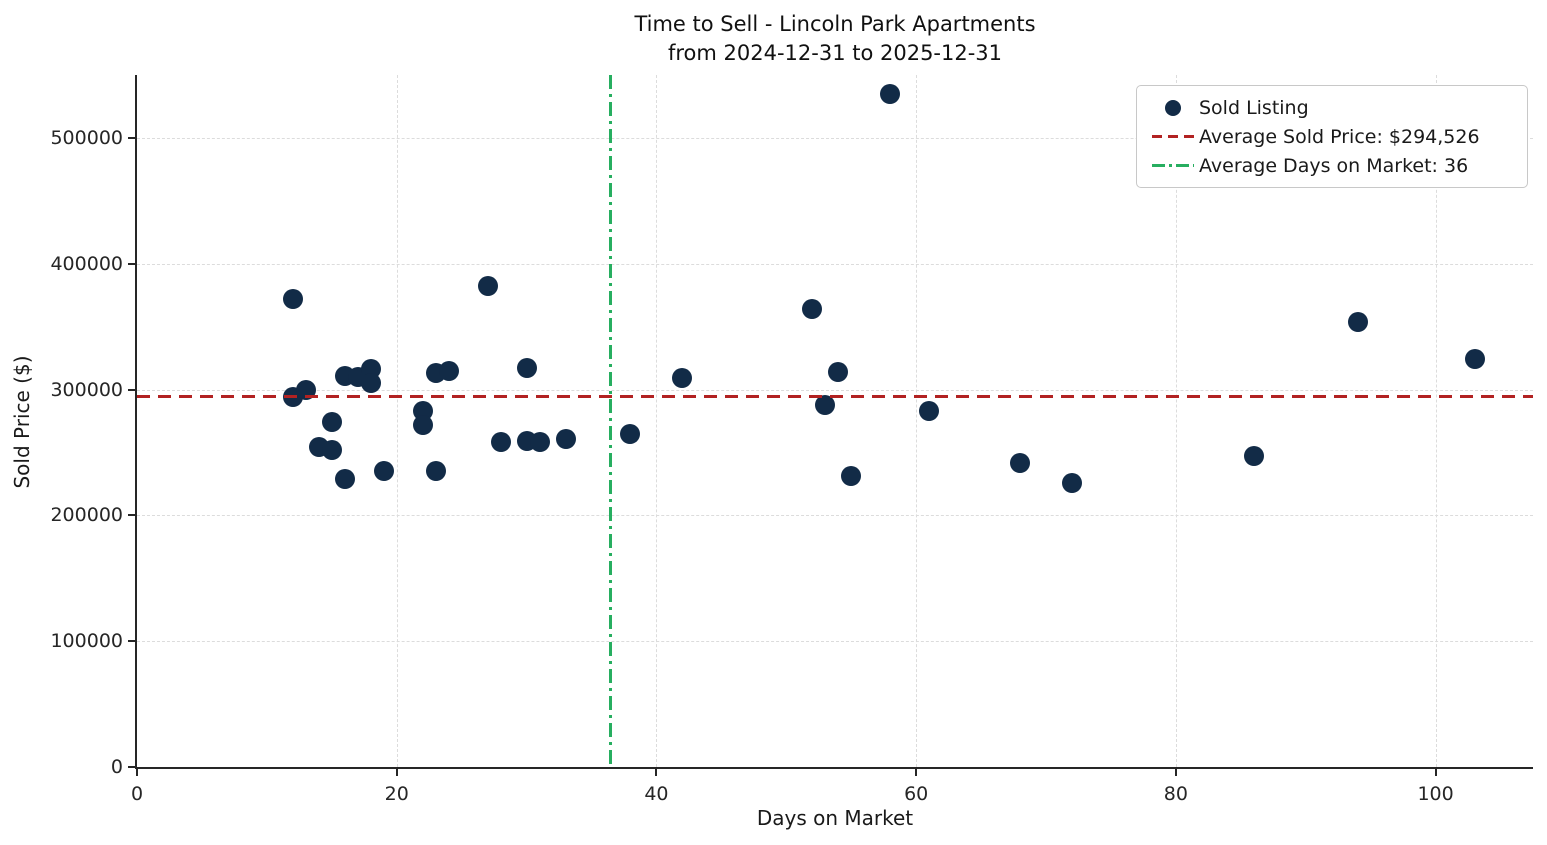 The image size is (1547, 845). I want to click on x-tick-label: 0, so click(137, 794).